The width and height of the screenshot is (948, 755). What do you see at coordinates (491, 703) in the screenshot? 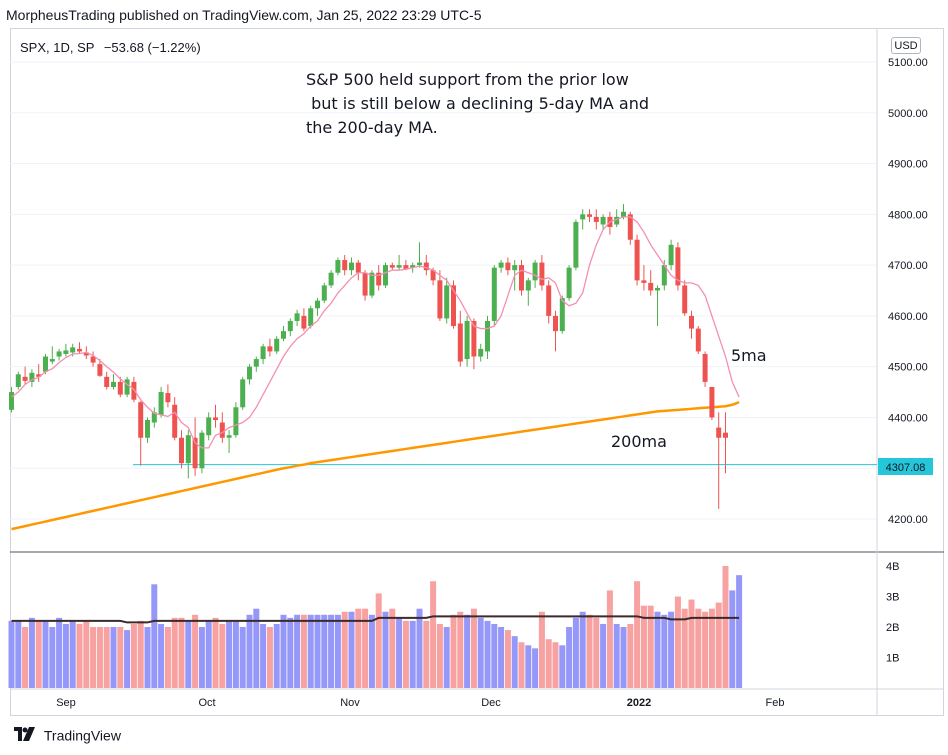
I see `time-tick-label: Dec` at bounding box center [491, 703].